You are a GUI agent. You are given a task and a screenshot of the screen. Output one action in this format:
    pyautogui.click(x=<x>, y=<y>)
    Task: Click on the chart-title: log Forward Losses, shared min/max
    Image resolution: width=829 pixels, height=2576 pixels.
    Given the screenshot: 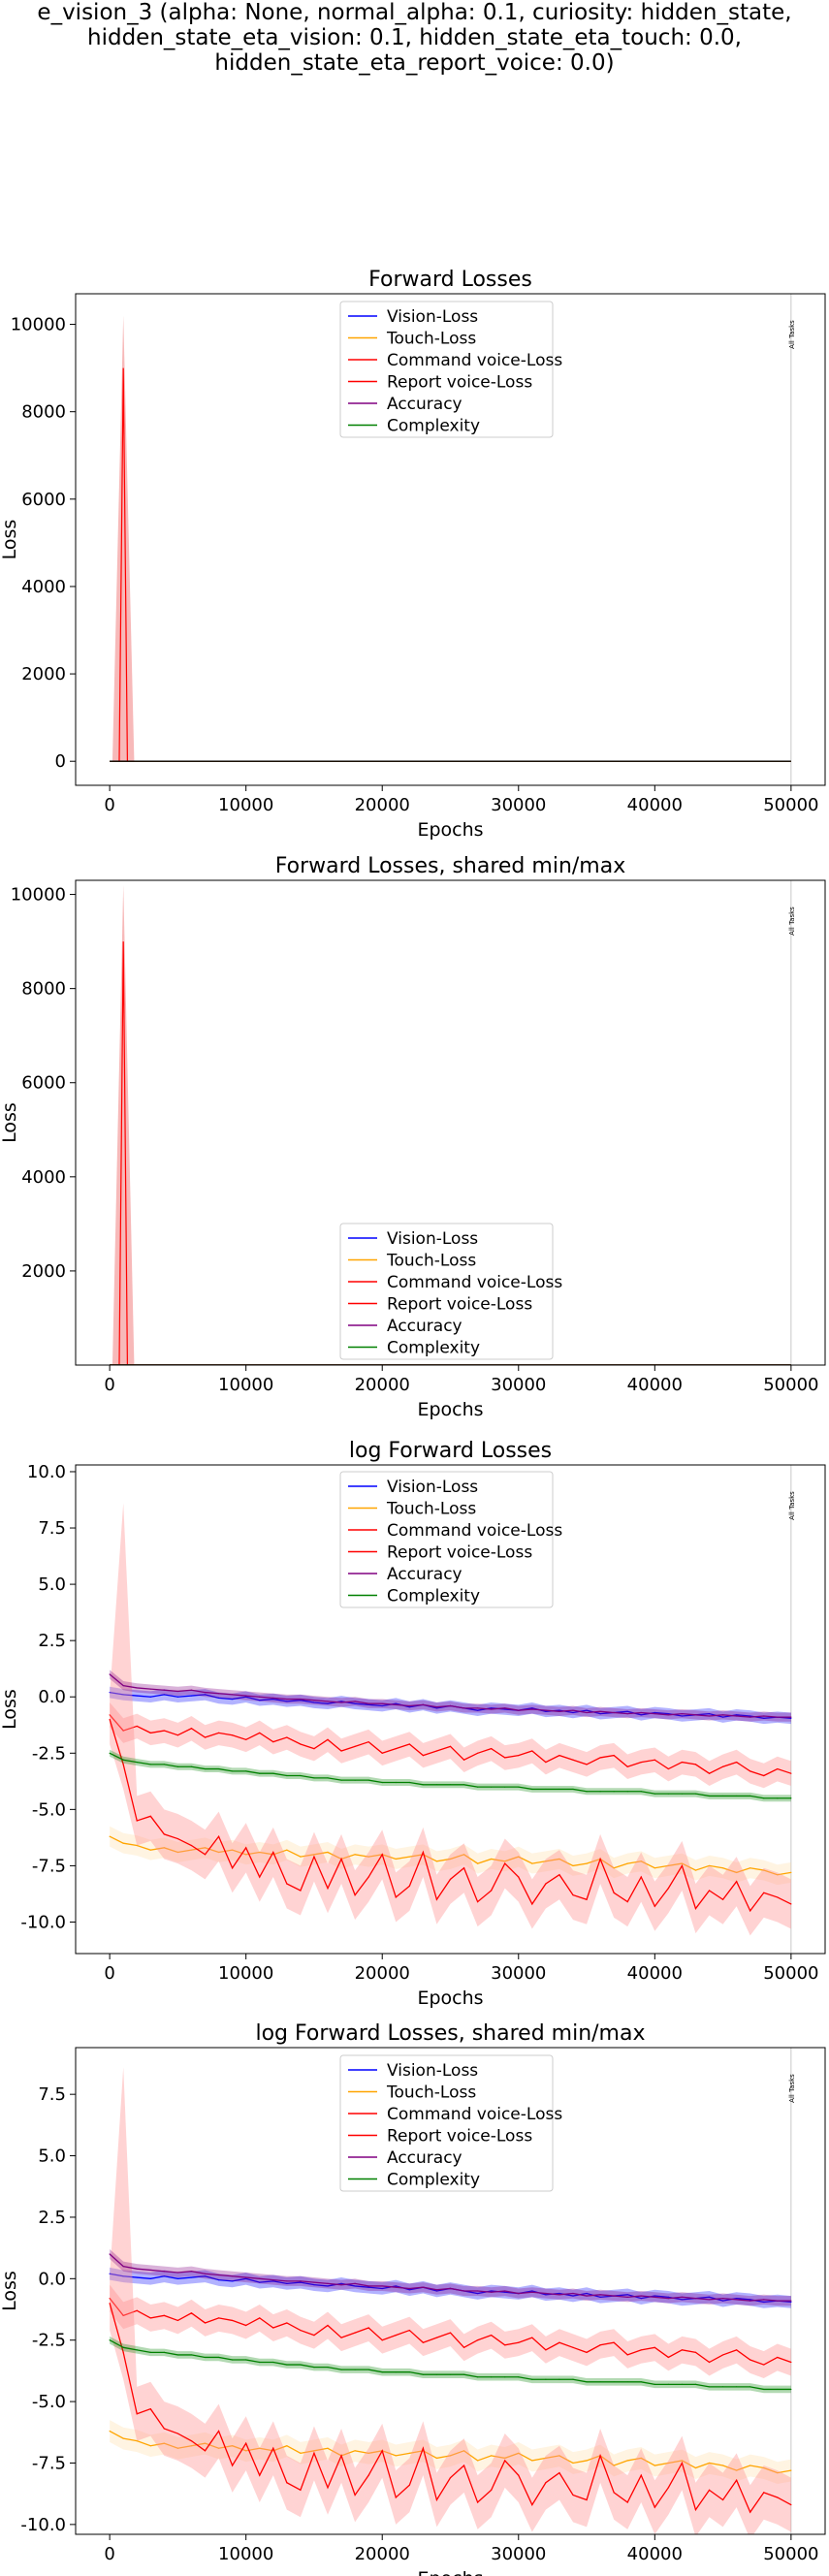 What is the action you would take?
    pyautogui.click(x=450, y=2033)
    